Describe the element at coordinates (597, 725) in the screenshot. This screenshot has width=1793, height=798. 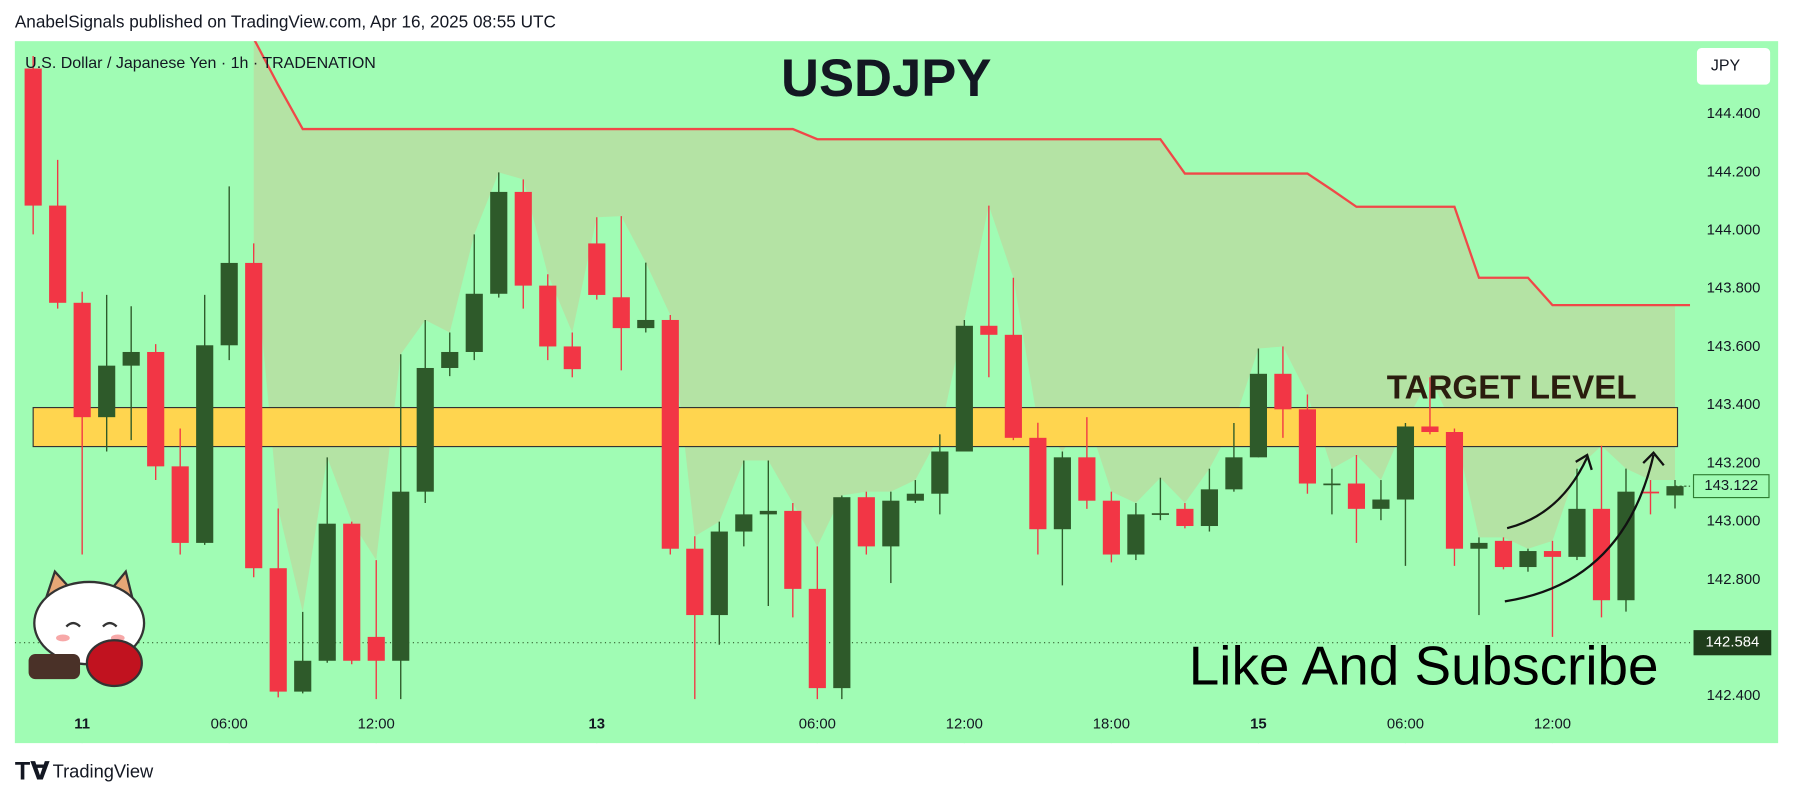
I see `x-tick-label: 13` at that location.